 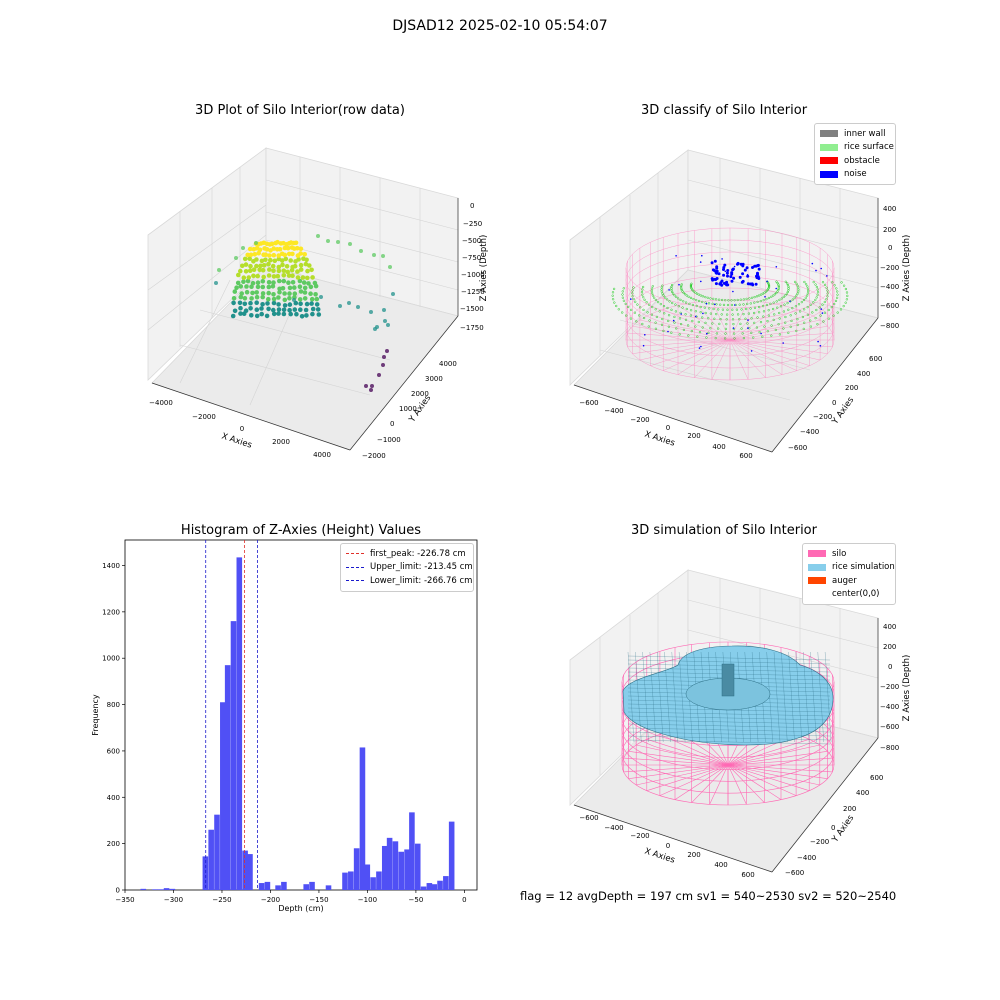 I want to click on panel2-x-tick: 400, so click(x=718, y=447).